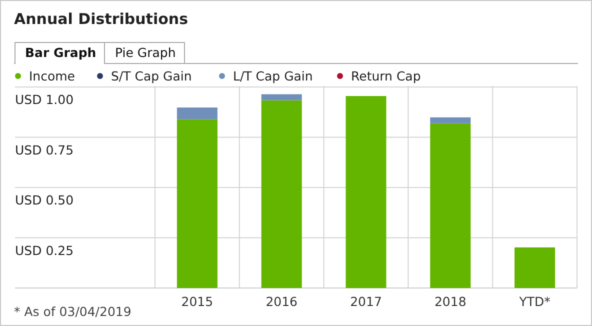 This screenshot has height=326, width=592. Describe the element at coordinates (450, 301) in the screenshot. I see `x-tick-label: 2018` at that location.